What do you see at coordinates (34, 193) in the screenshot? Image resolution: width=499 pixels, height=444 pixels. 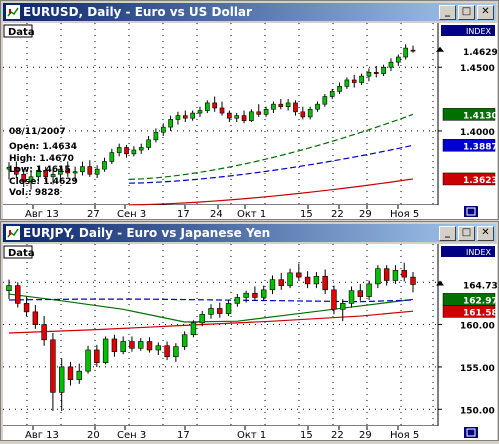 I see `info-volume: Vol.: 9828` at bounding box center [34, 193].